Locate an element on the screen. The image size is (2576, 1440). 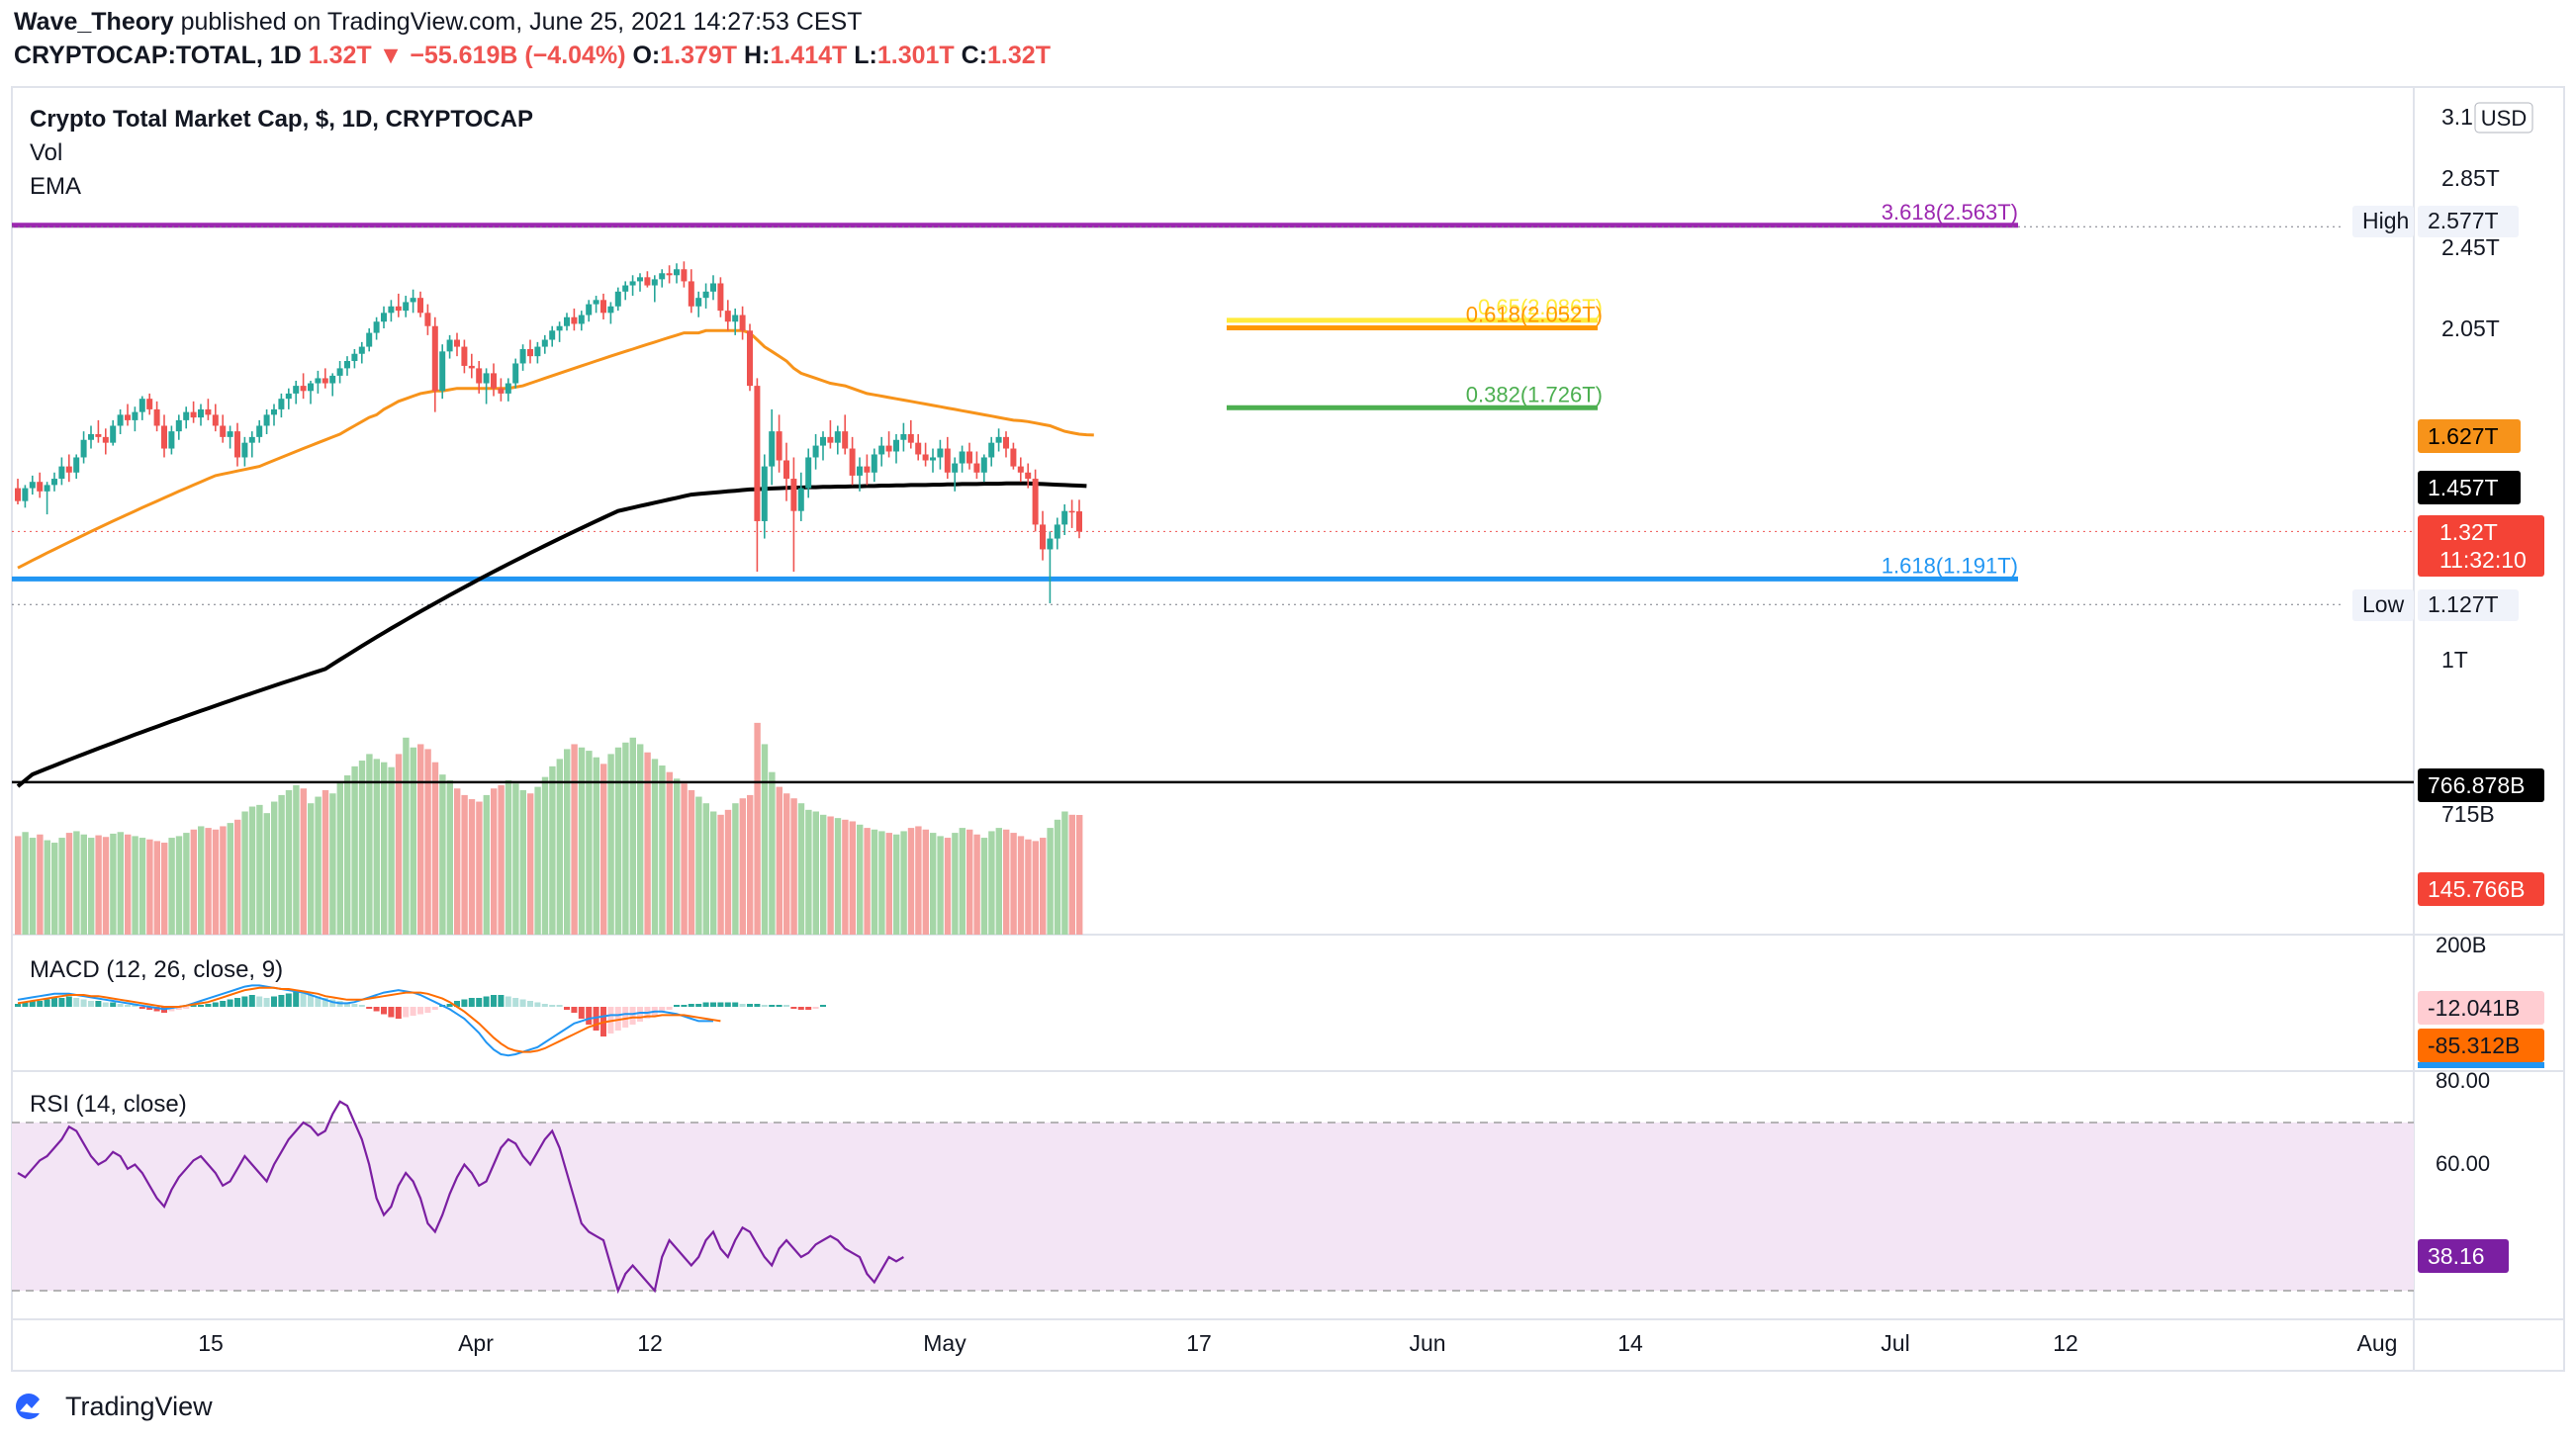
time-axis-tick: Apr is located at coordinates (476, 1343).